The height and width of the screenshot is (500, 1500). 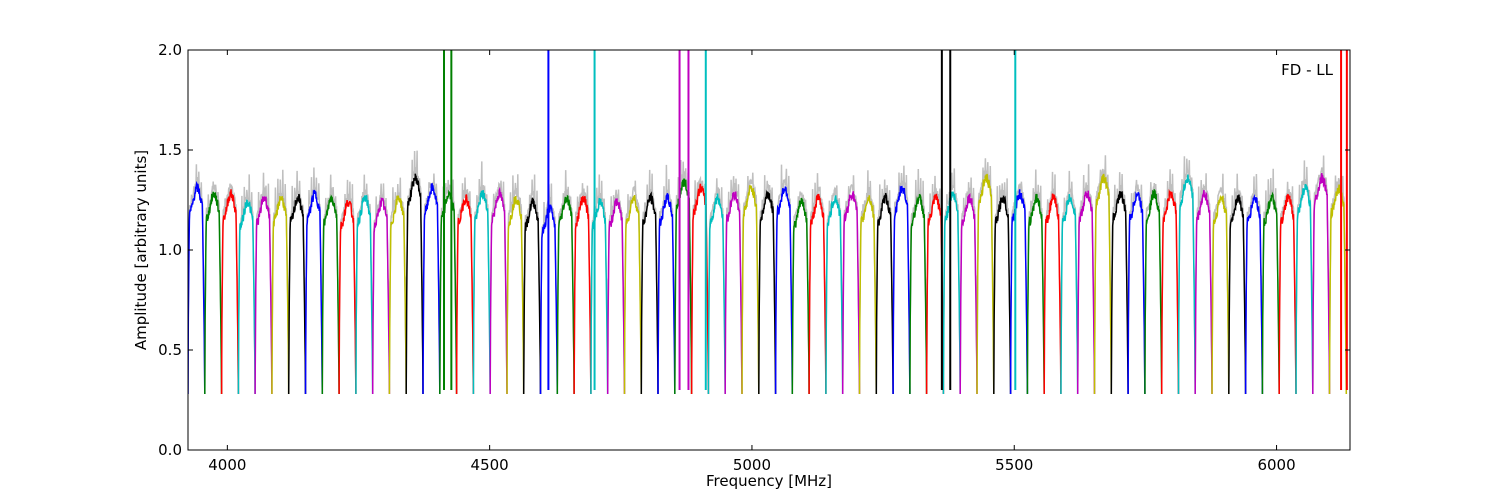 I want to click on y-tick-label: 1.5, so click(x=170, y=150).